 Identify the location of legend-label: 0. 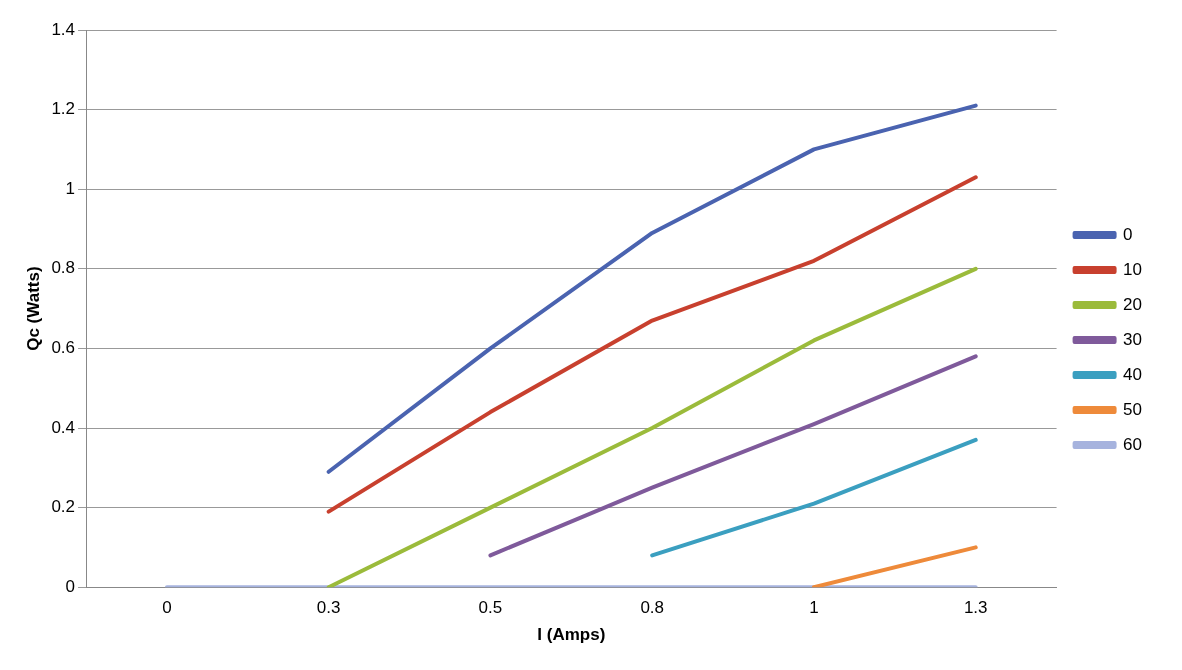
(1128, 234).